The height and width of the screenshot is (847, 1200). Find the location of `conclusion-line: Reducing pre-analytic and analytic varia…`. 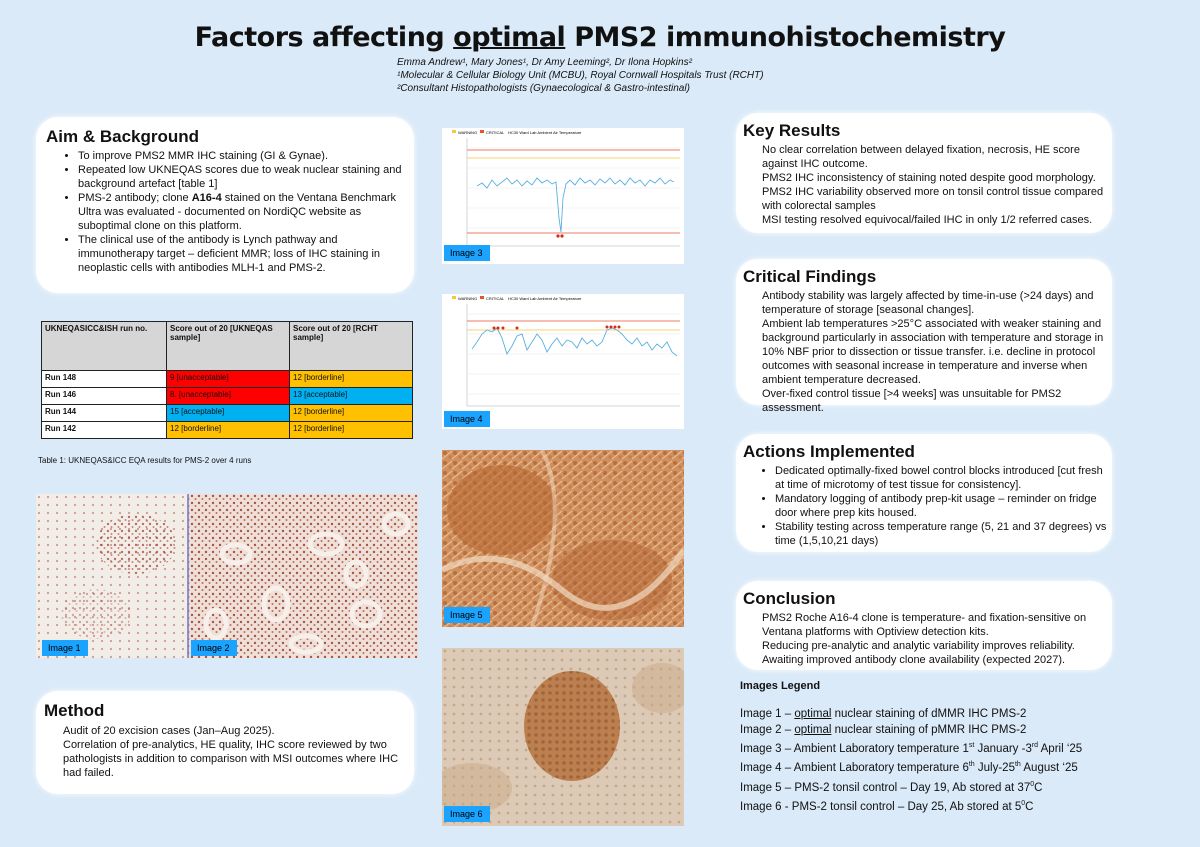

conclusion-line: Reducing pre-analytic and analytic varia… is located at coordinates (918, 646).